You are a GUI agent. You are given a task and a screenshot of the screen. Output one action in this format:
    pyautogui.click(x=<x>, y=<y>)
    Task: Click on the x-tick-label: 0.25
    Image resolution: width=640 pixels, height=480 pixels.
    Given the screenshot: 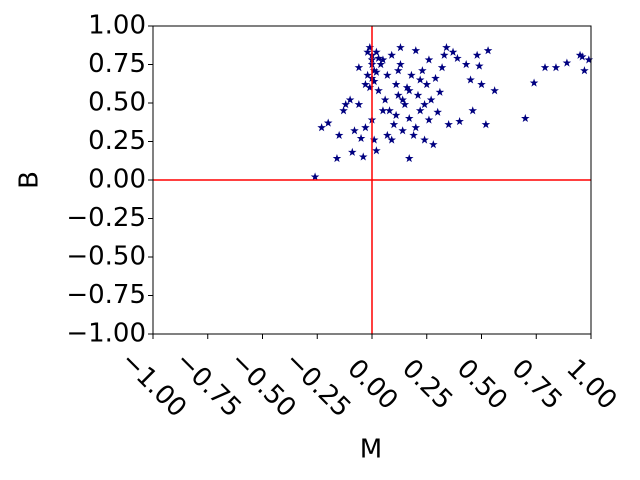 What is the action you would take?
    pyautogui.click(x=427, y=385)
    